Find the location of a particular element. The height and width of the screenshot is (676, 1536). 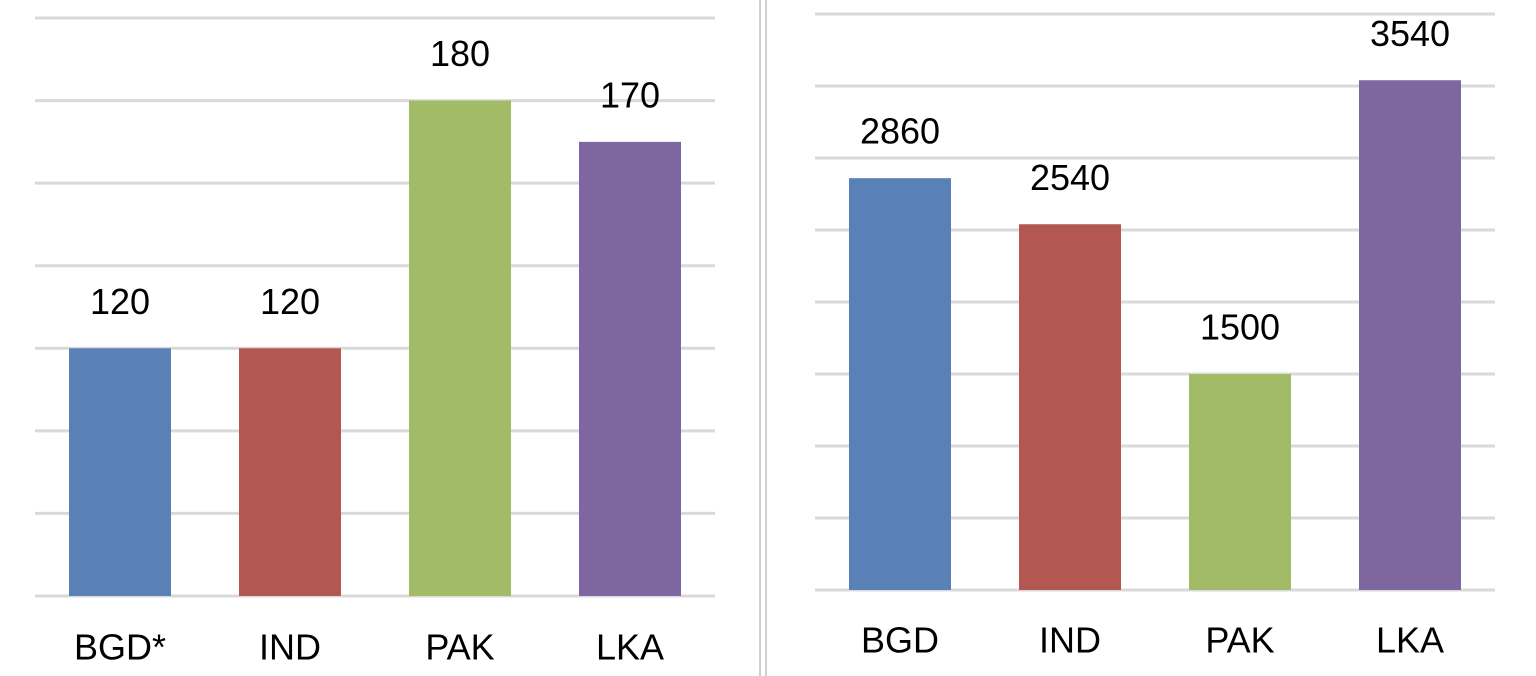

x-tick-label: BGD is located at coordinates (900, 640).